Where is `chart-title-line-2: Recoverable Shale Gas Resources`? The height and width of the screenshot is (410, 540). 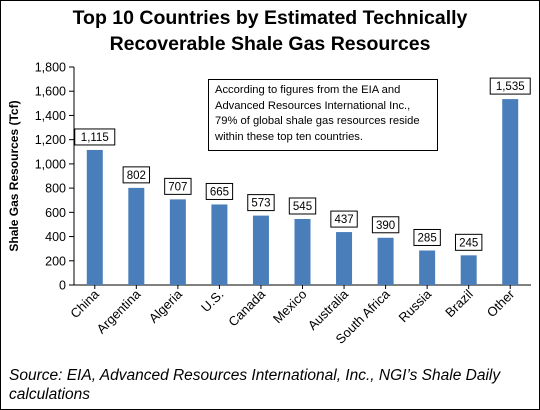
chart-title-line-2: Recoverable Shale Gas Resources is located at coordinates (270, 44).